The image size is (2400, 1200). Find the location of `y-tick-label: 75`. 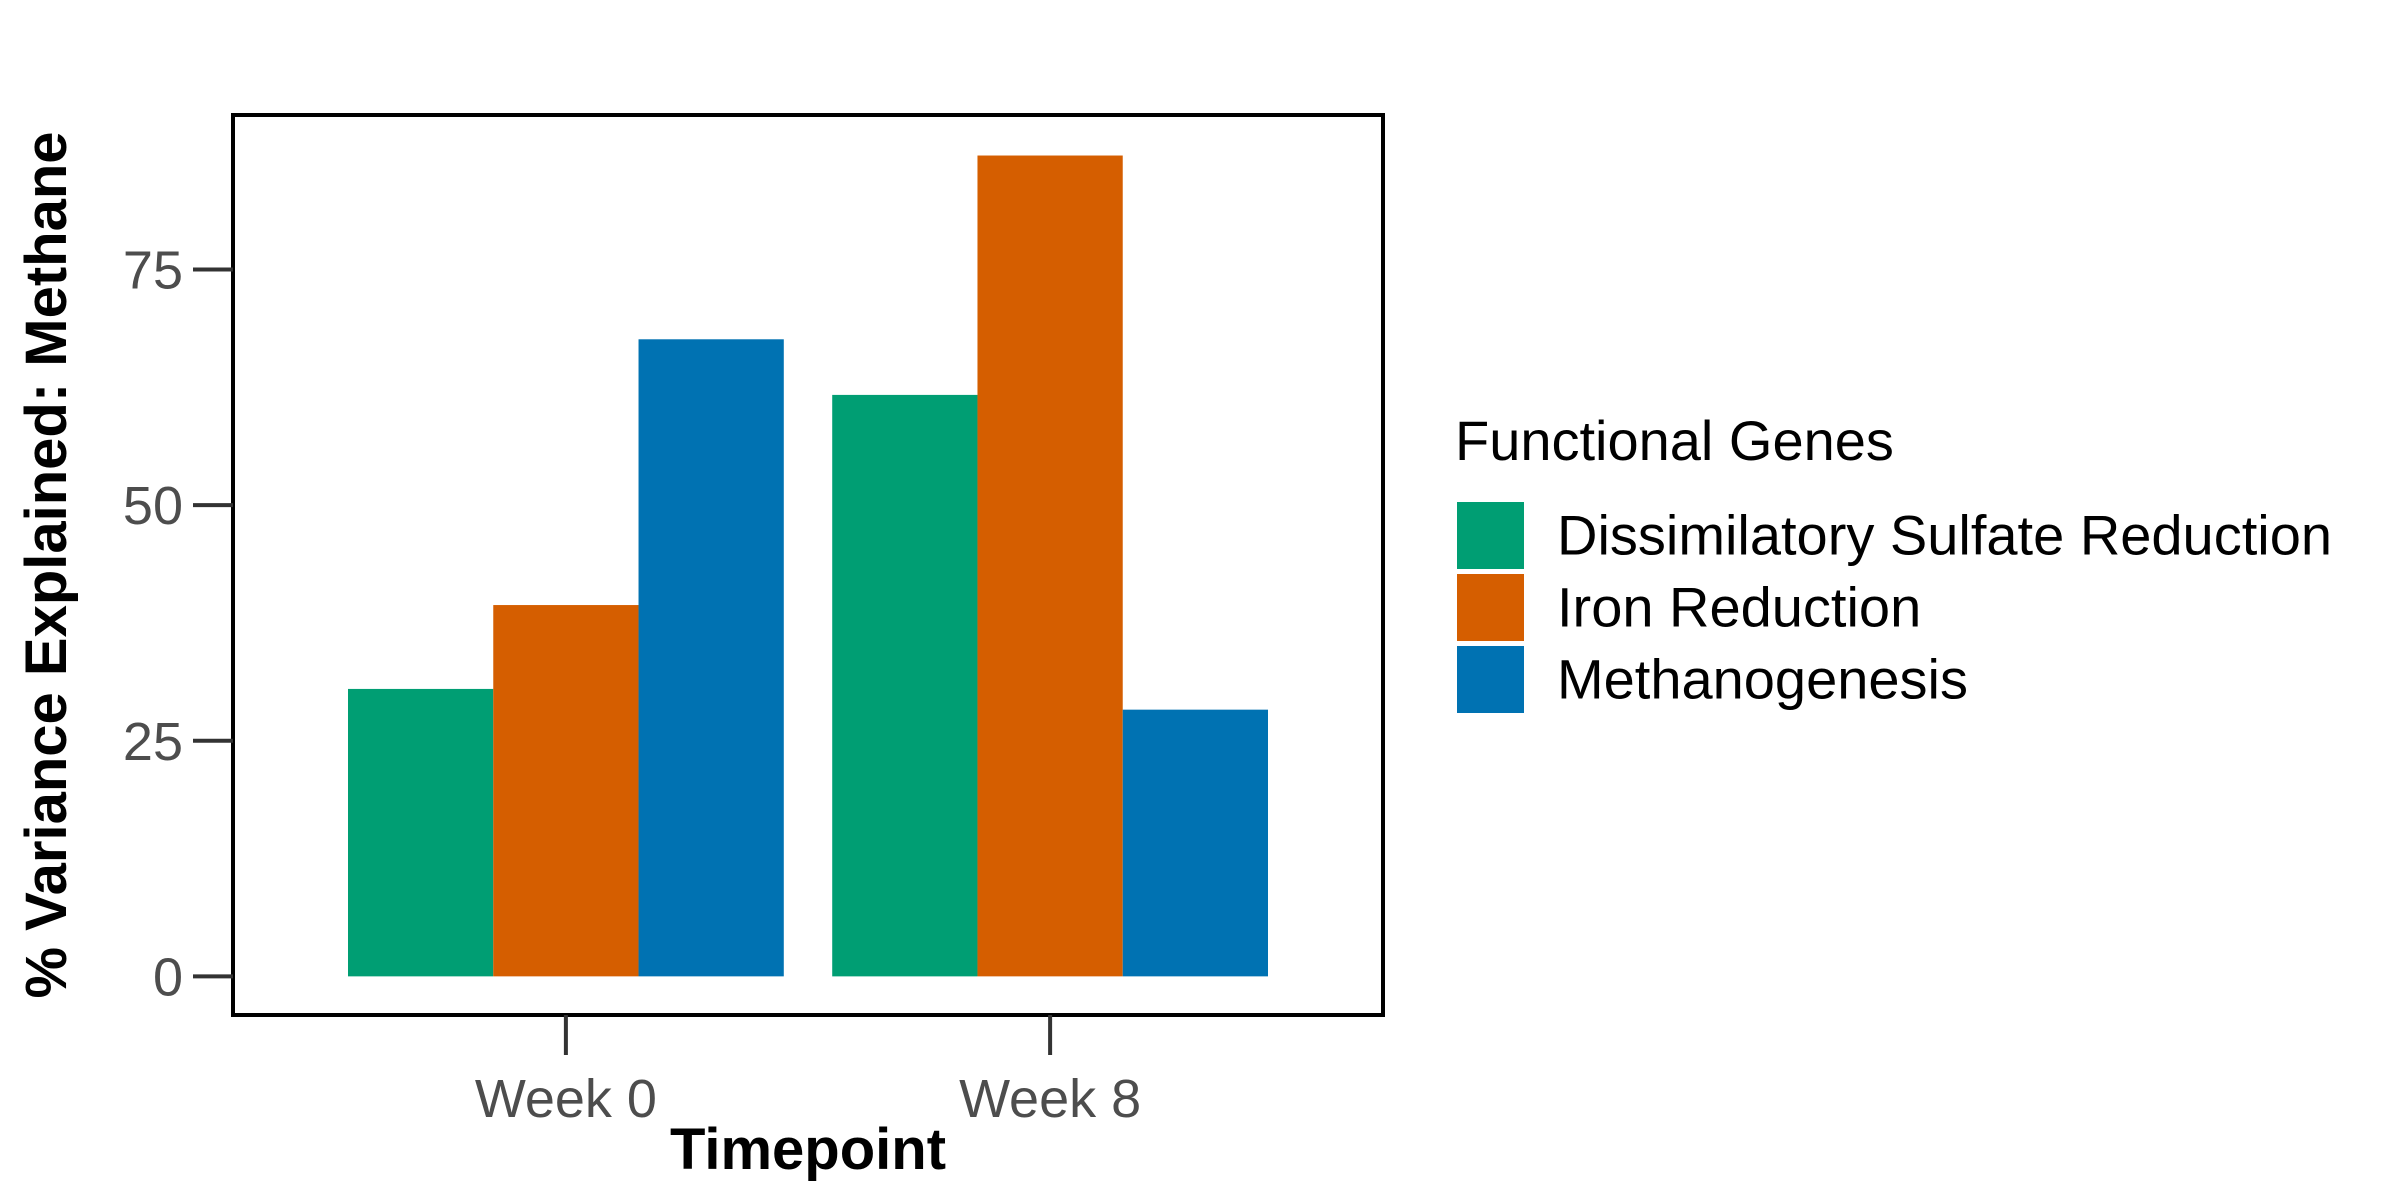

y-tick-label: 75 is located at coordinates (153, 271).